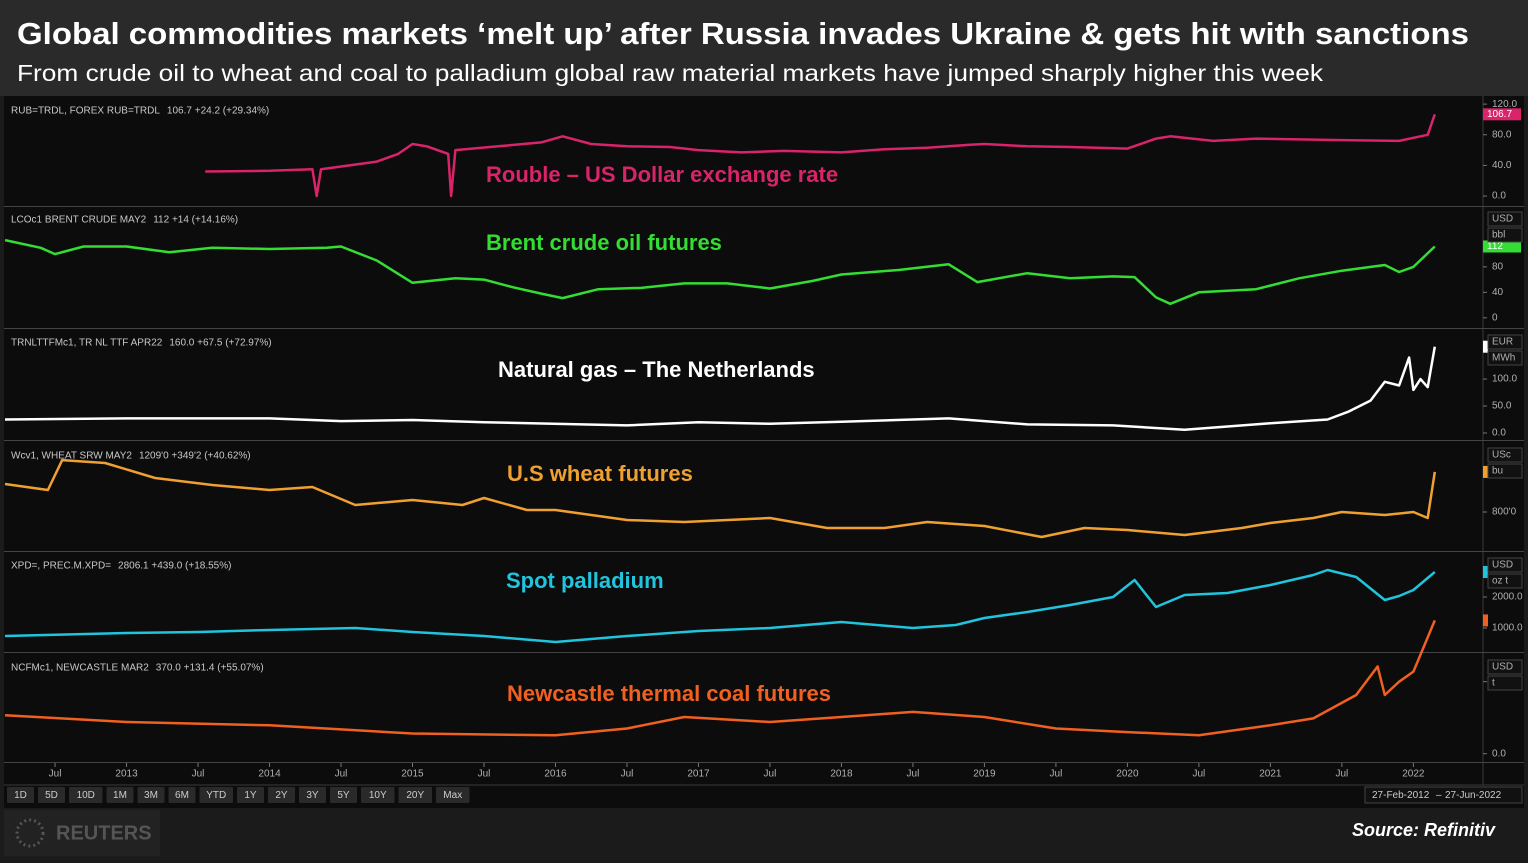 The width and height of the screenshot is (1528, 863). I want to click on range-button-label: 10Y, so click(378, 795).